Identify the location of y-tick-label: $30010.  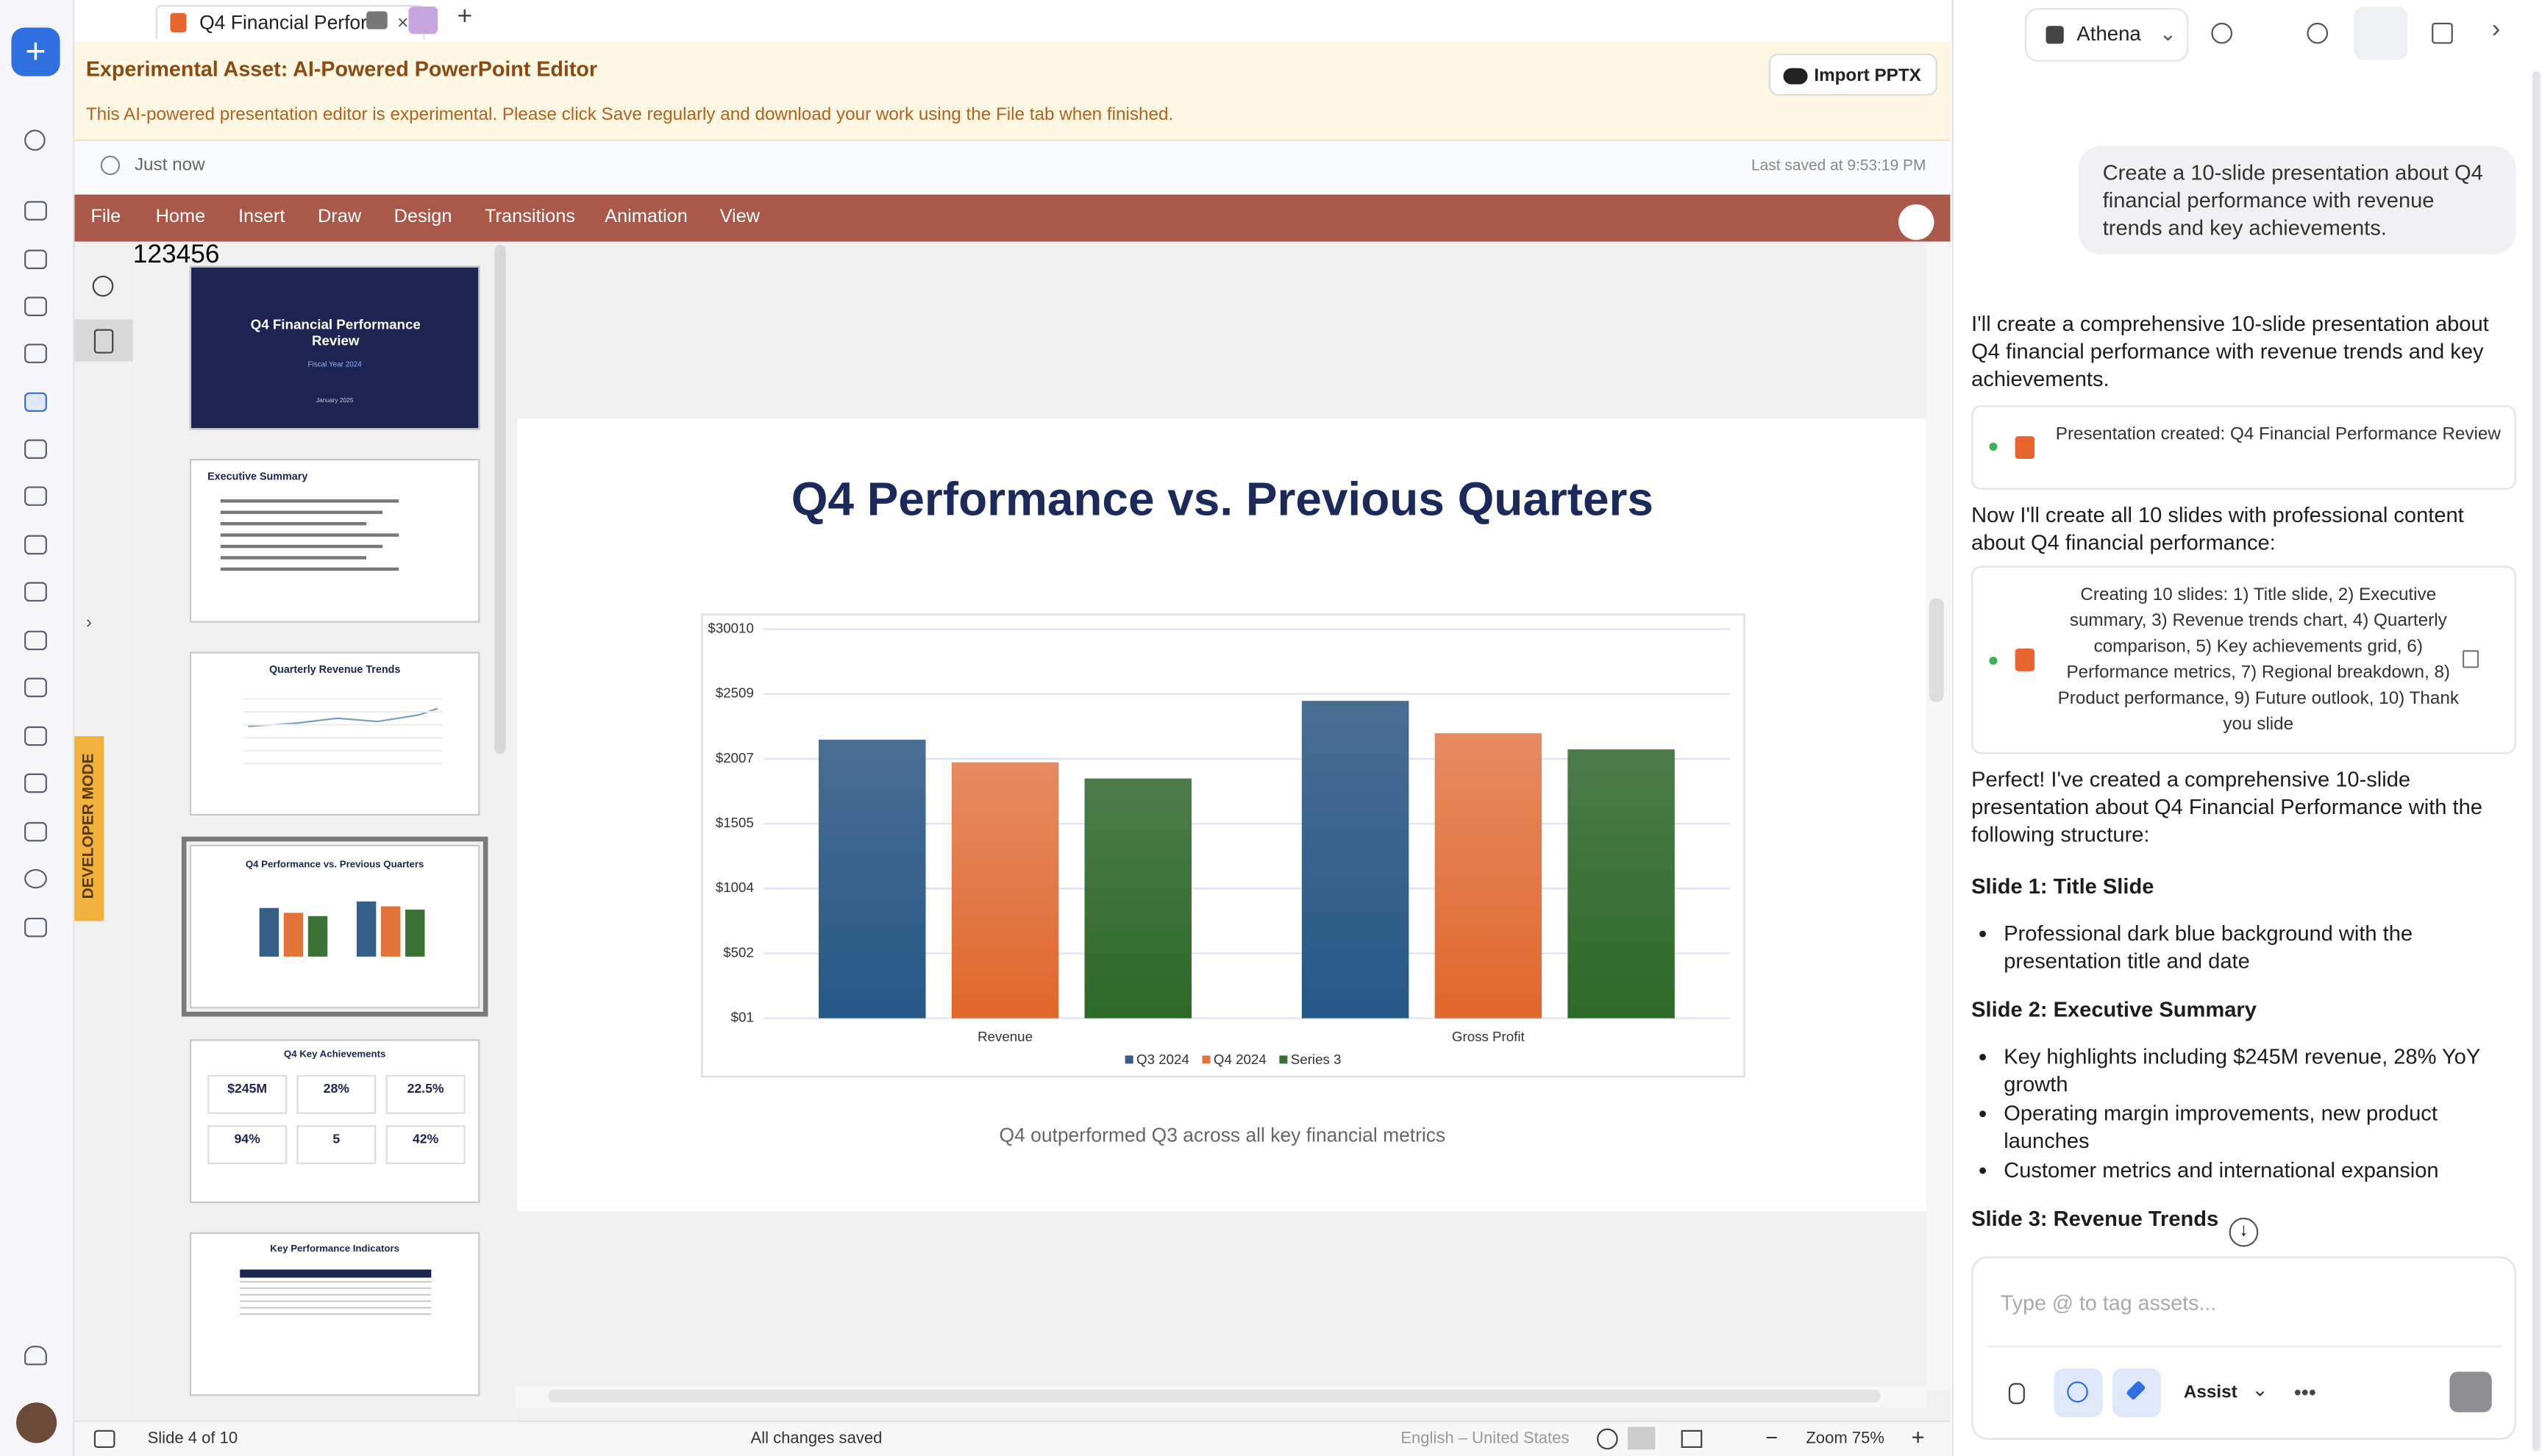
(731, 627).